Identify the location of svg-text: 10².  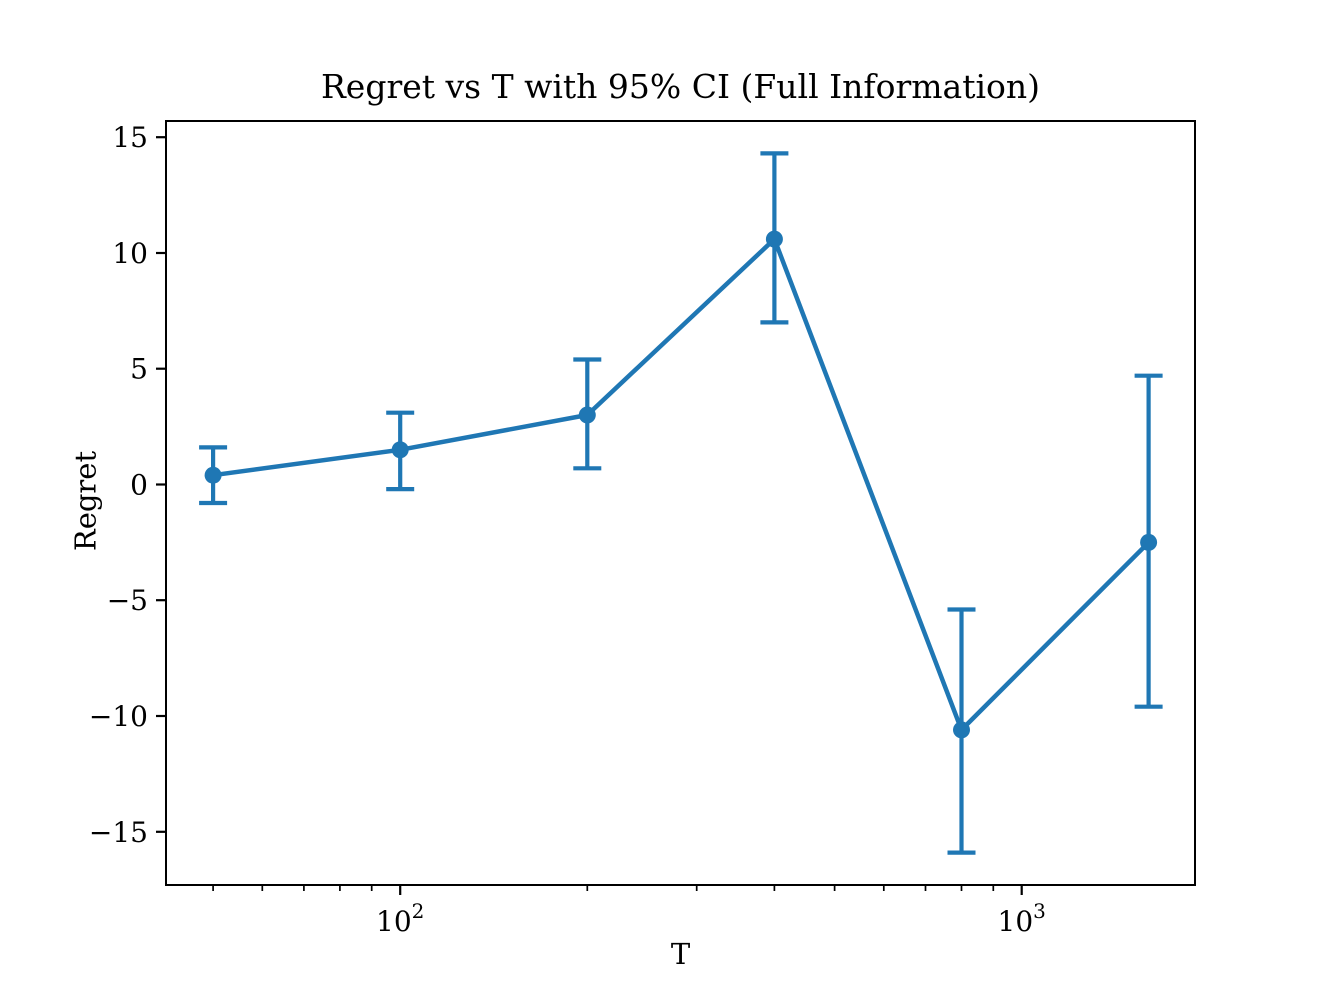
(400, 918).